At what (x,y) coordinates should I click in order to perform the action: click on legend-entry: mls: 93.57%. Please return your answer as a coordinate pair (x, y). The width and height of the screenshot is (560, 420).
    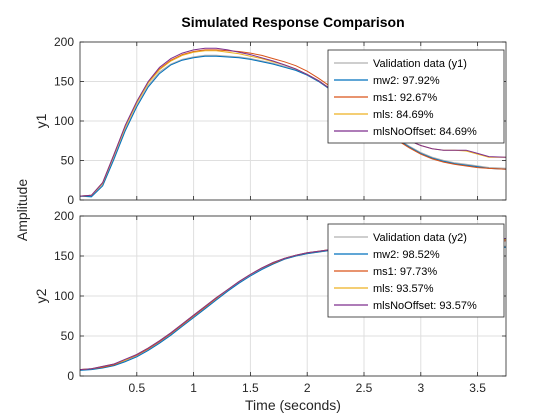
    Looking at the image, I should click on (403, 289).